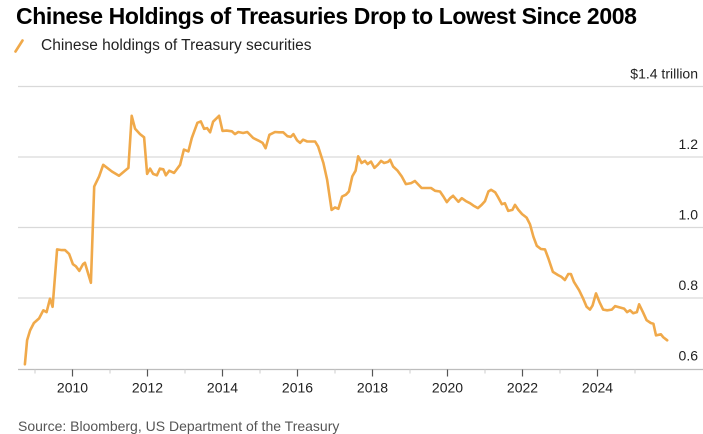 The height and width of the screenshot is (434, 703). I want to click on x-tick-label: 2016, so click(297, 388).